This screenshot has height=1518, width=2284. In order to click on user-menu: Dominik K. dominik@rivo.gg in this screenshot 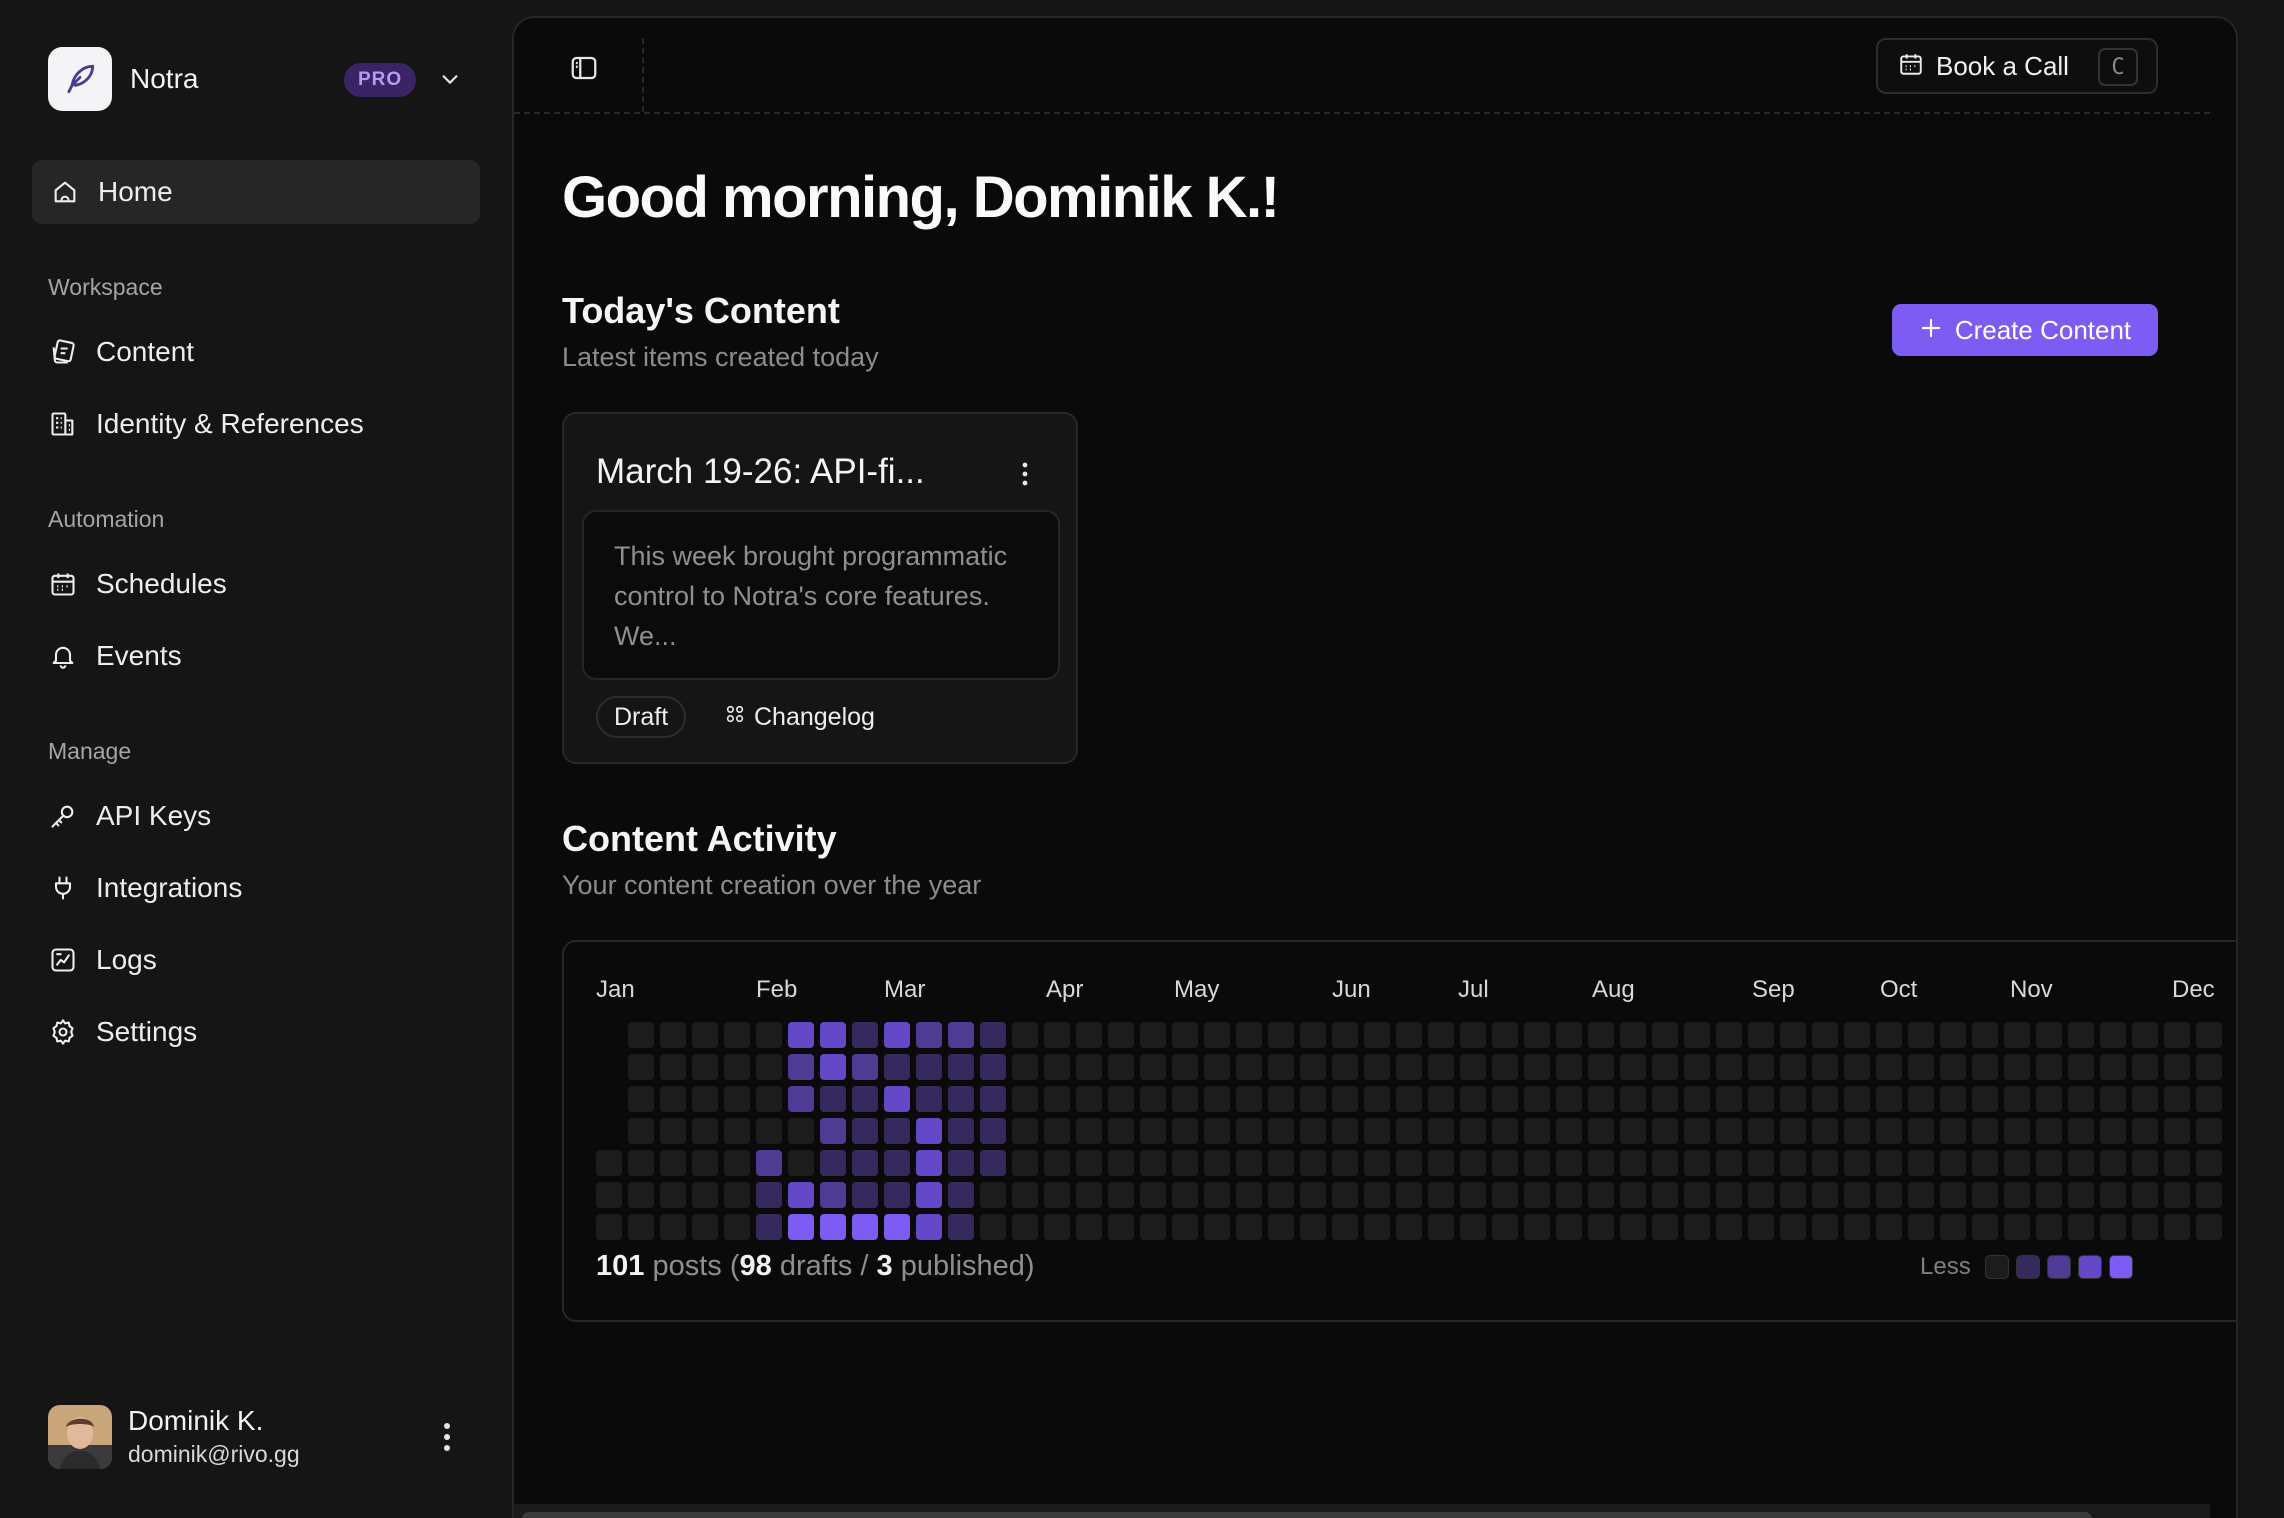, I will do `click(263, 1438)`.